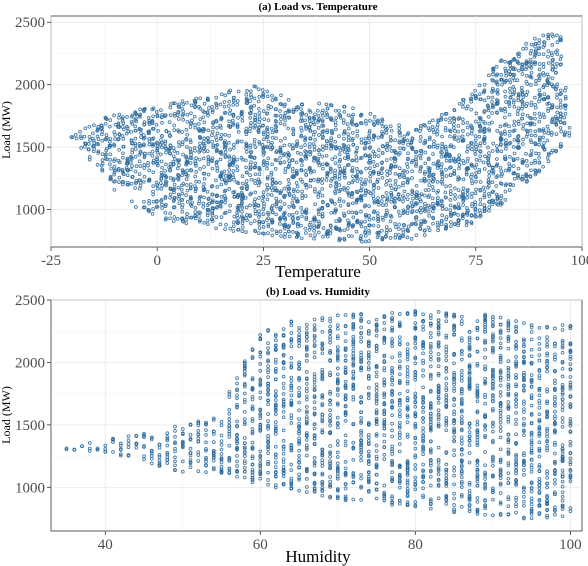 Image resolution: width=588 pixels, height=566 pixels. Describe the element at coordinates (395, 140) in the screenshot. I see `data-point-a-2019` at that location.